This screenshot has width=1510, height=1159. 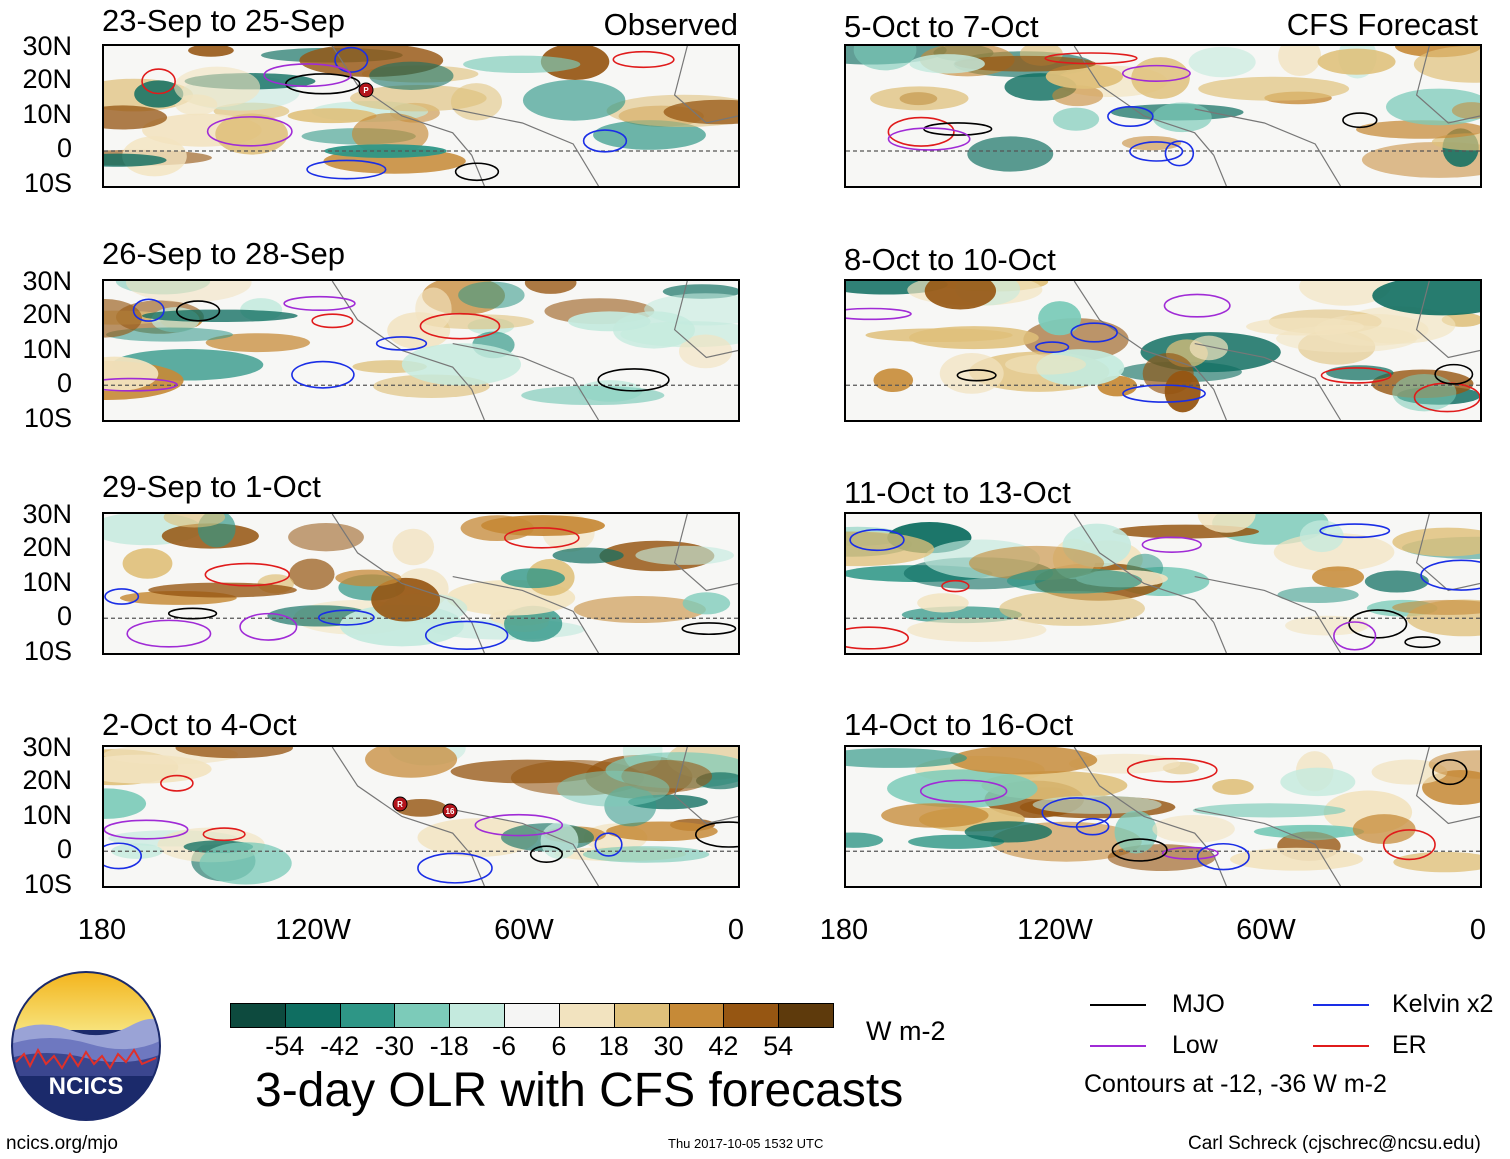 What do you see at coordinates (1235, 1084) in the screenshot?
I see `contours-note: Contours at -12, -36 W m-2` at bounding box center [1235, 1084].